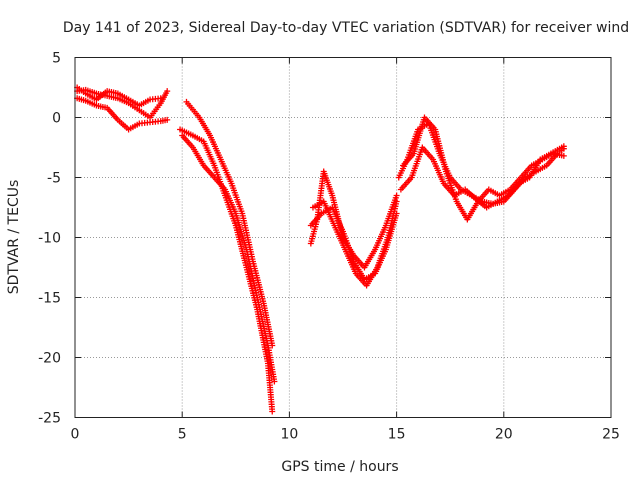 The image size is (640, 480). Describe the element at coordinates (397, 435) in the screenshot. I see `x-tick-label: 15` at that location.